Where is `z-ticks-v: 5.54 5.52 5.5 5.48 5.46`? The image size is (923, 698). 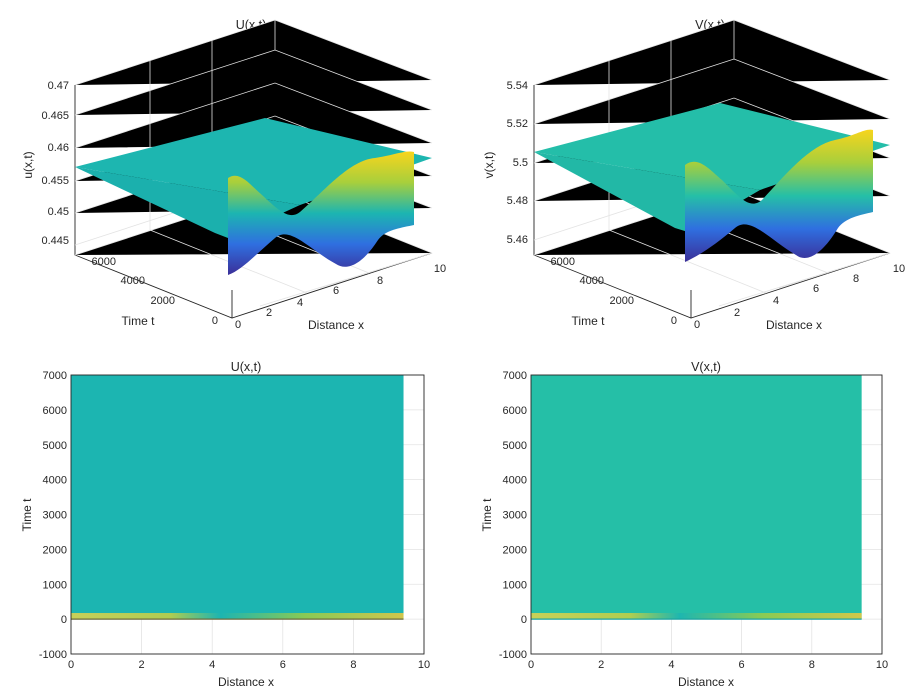
z-ticks-v: 5.54 5.52 5.5 5.48 5.46 is located at coordinates (517, 163).